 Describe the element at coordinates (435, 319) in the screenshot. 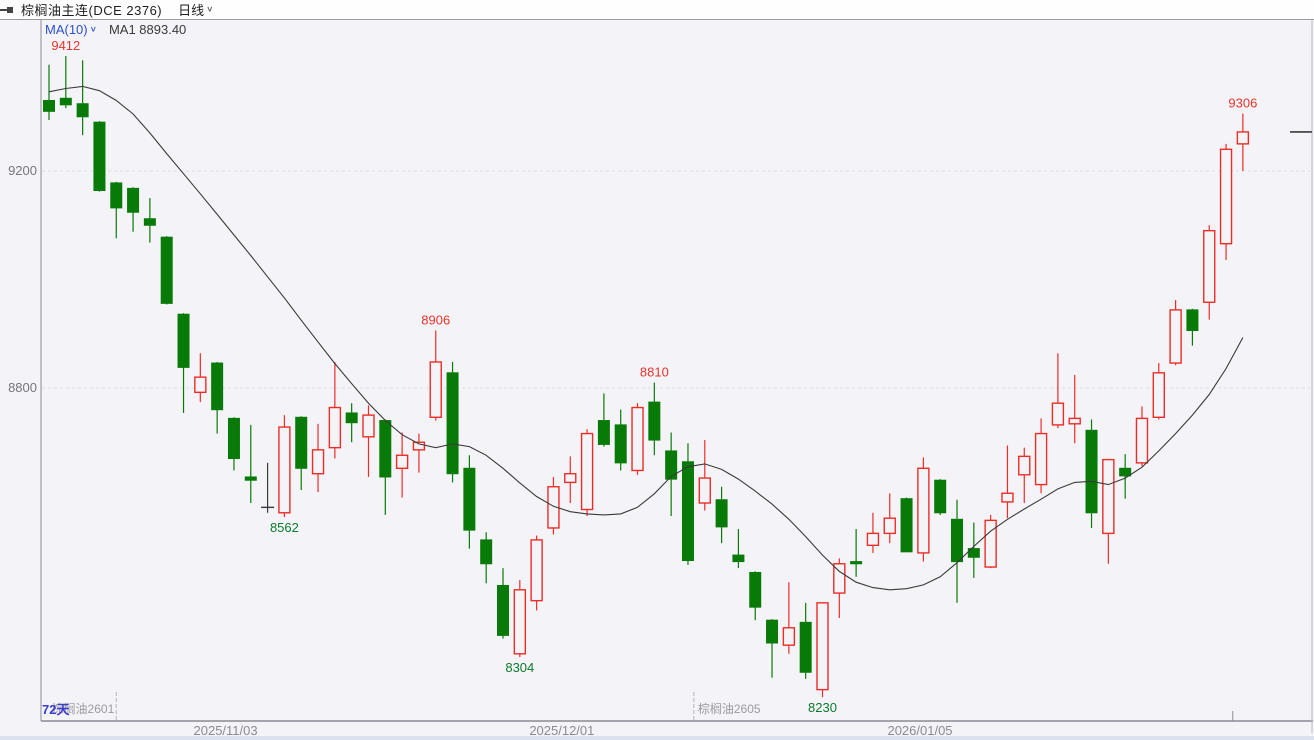

I see `extreme-price-label: 8906` at that location.